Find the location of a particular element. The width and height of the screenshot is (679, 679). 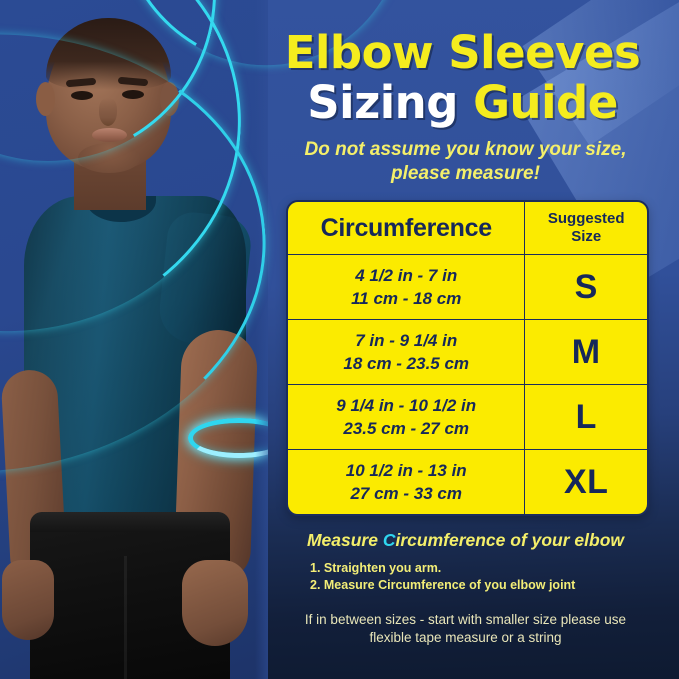

title-line-2-guide: Guide is located at coordinates (545, 102).